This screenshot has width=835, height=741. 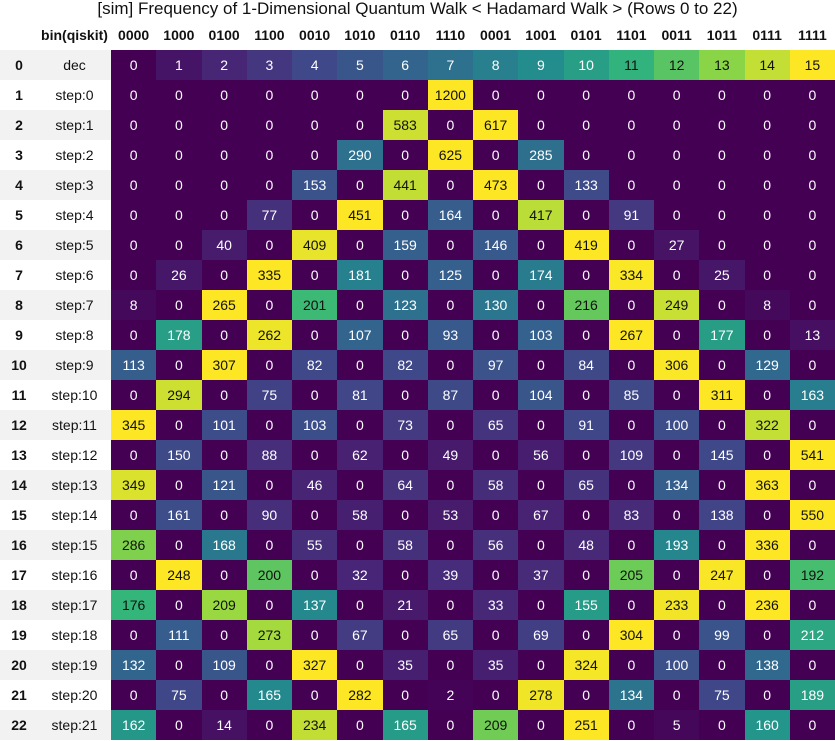 What do you see at coordinates (450, 275) in the screenshot?
I see `heatmap-cell: 125` at bounding box center [450, 275].